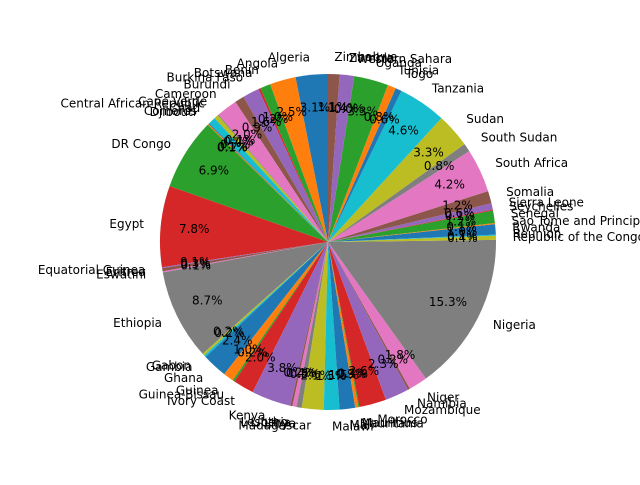  Describe the element at coordinates (403, 130) in the screenshot. I see `pie-slice-percent: 4.6%` at that location.